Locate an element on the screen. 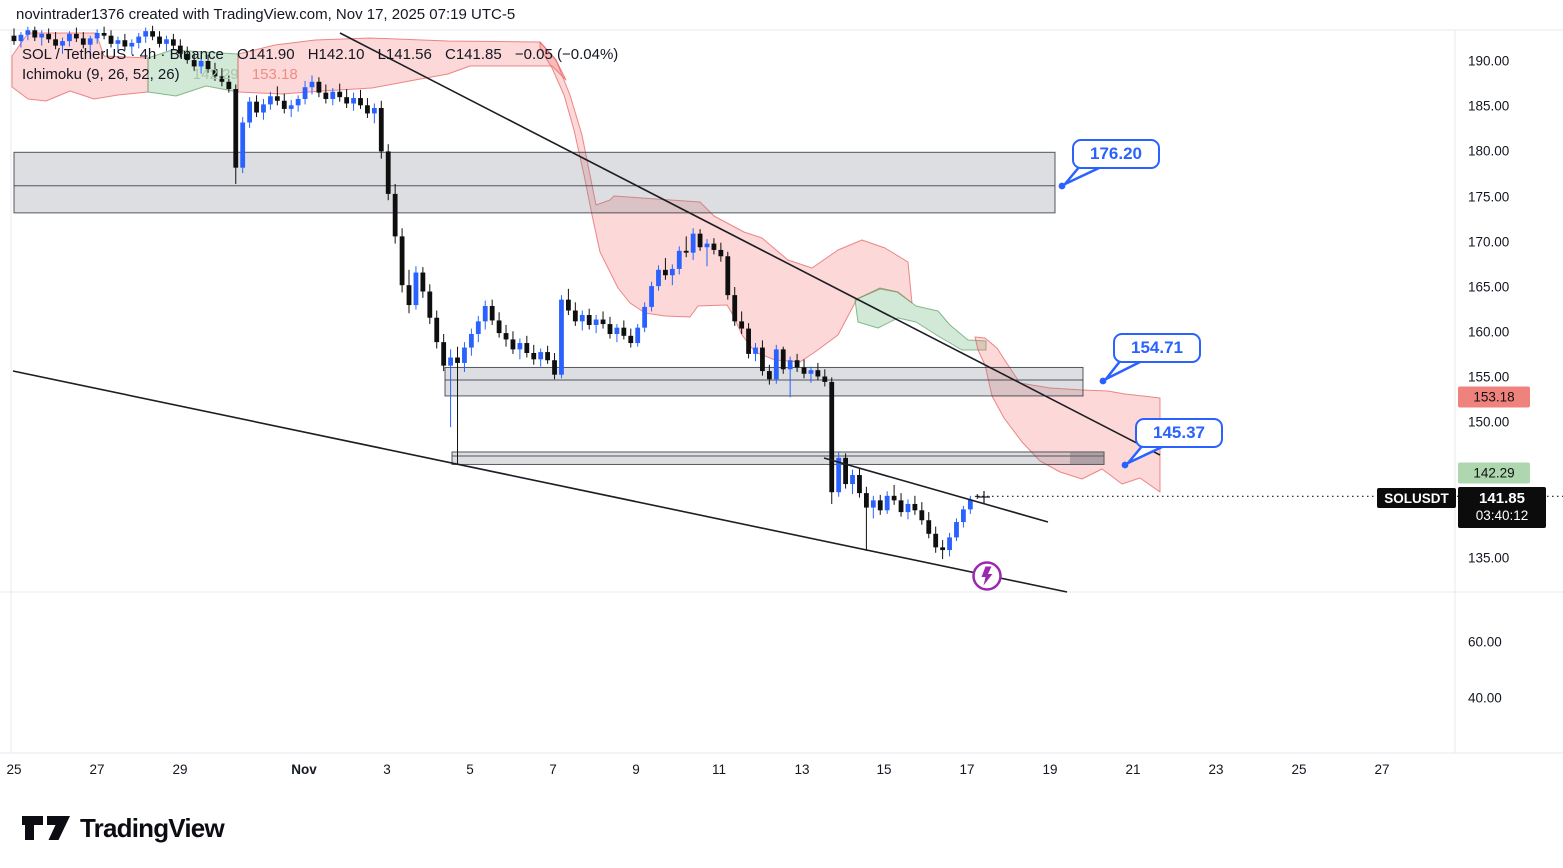 The image size is (1563, 868). last-price-box: 141.85 03:40:12 is located at coordinates (1502, 507).